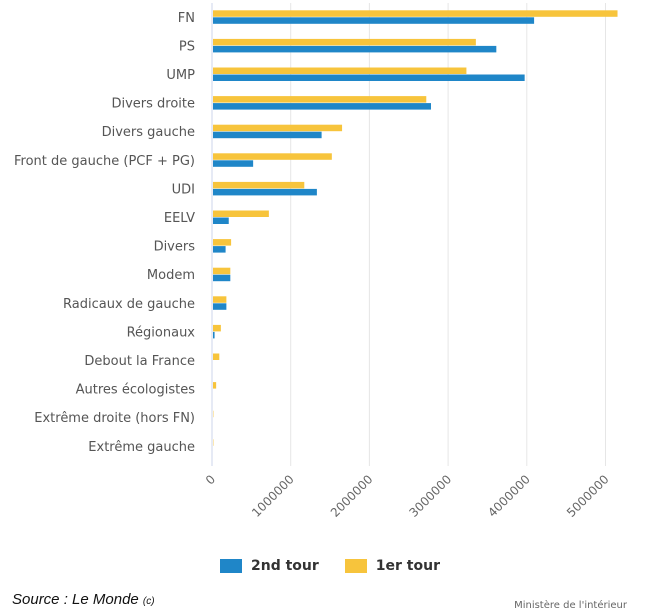 The image size is (649, 615). What do you see at coordinates (231, 566) in the screenshot?
I see `legend-swatch-2nd-tour` at bounding box center [231, 566].